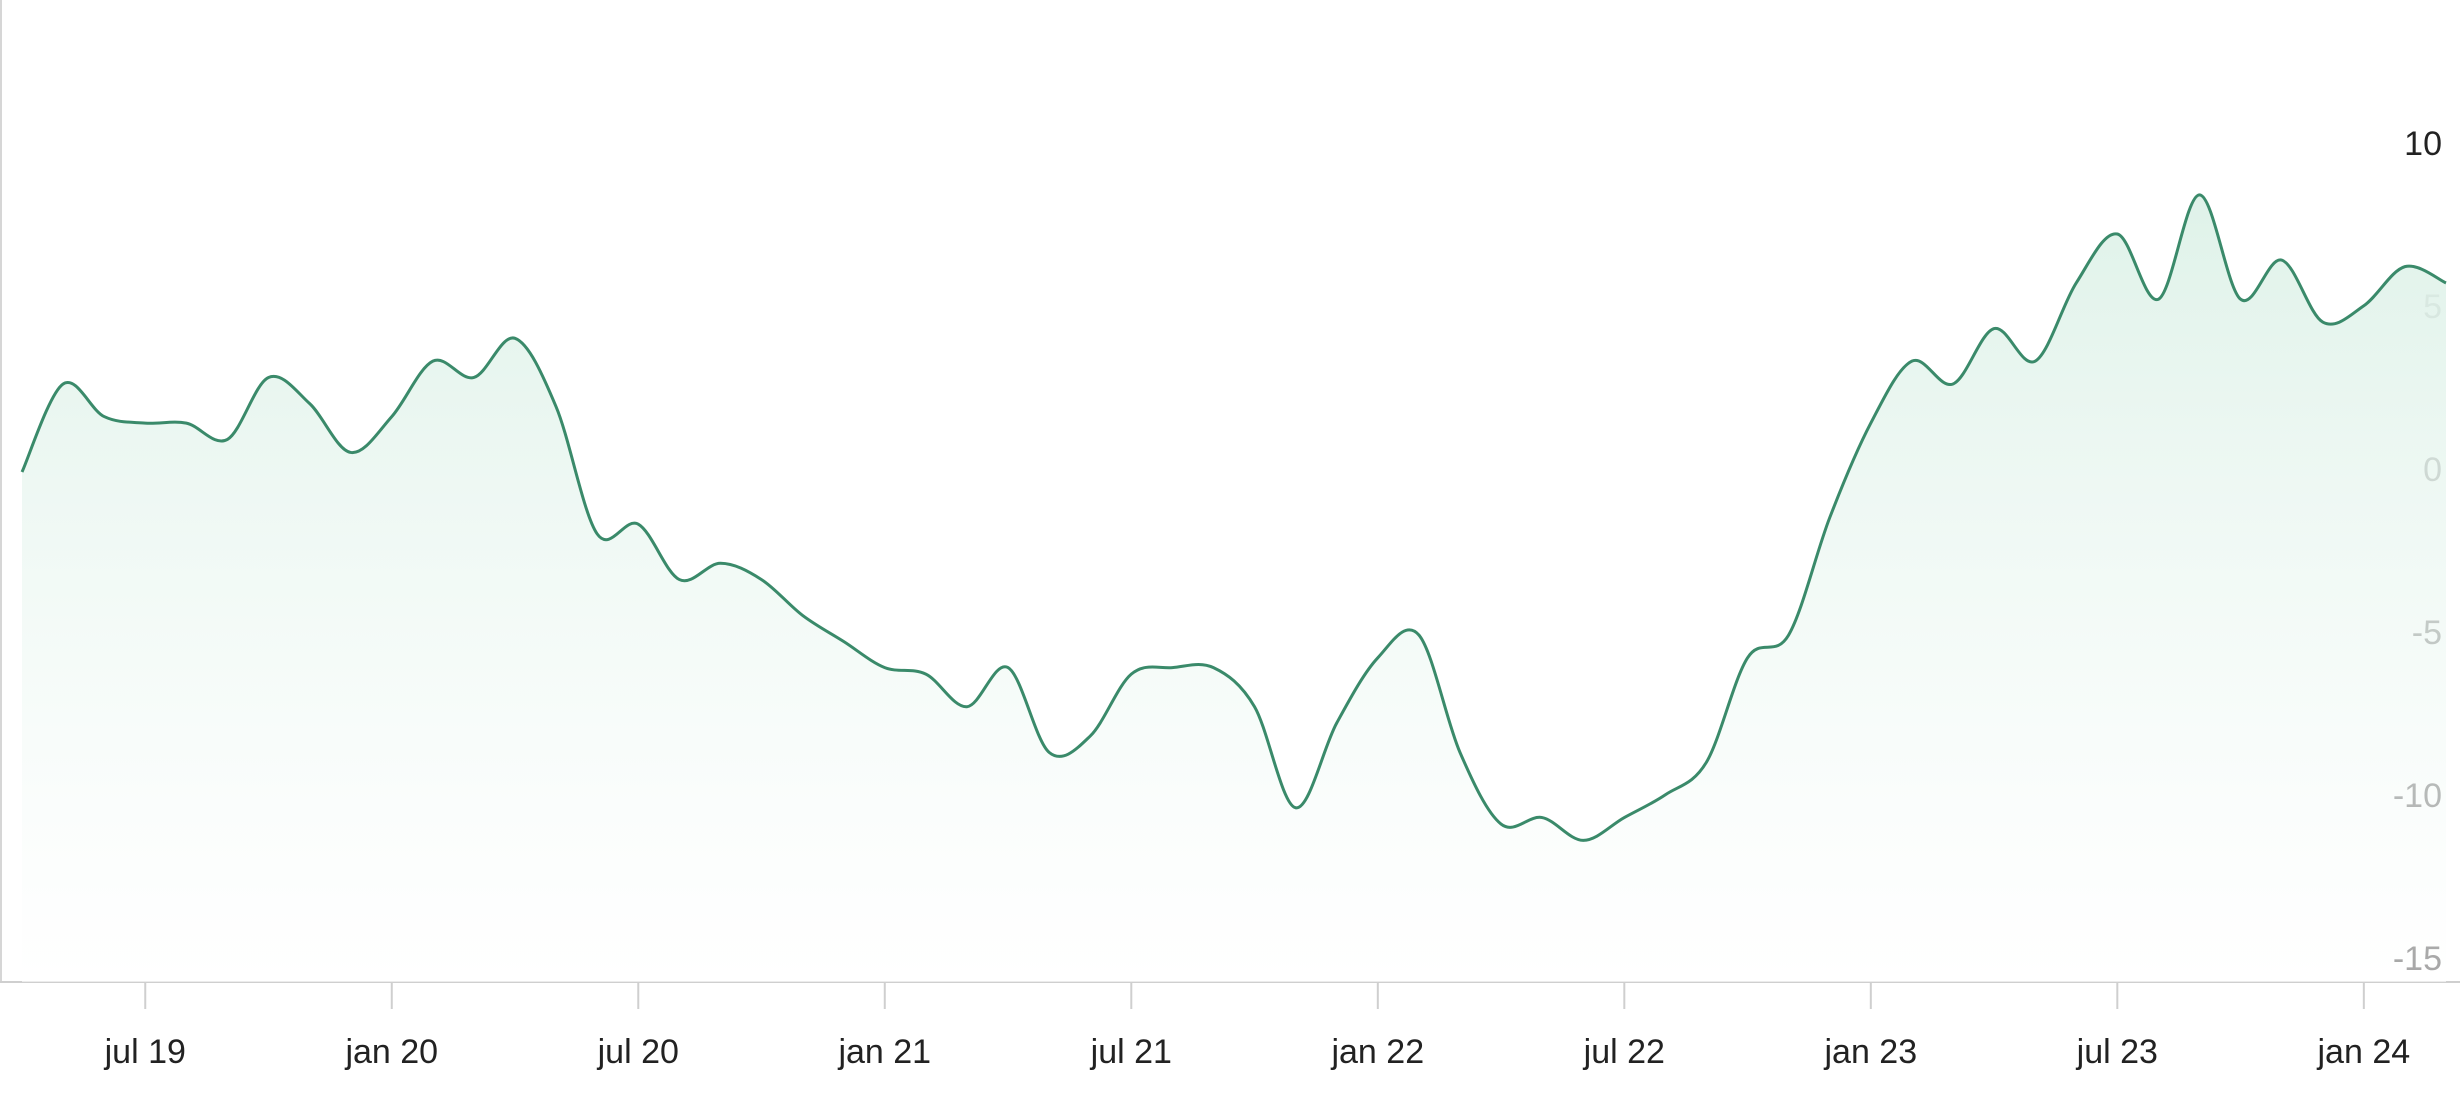 This screenshot has width=2464, height=1096. What do you see at coordinates (2423, 144) in the screenshot?
I see `y-tick-label: 10` at bounding box center [2423, 144].